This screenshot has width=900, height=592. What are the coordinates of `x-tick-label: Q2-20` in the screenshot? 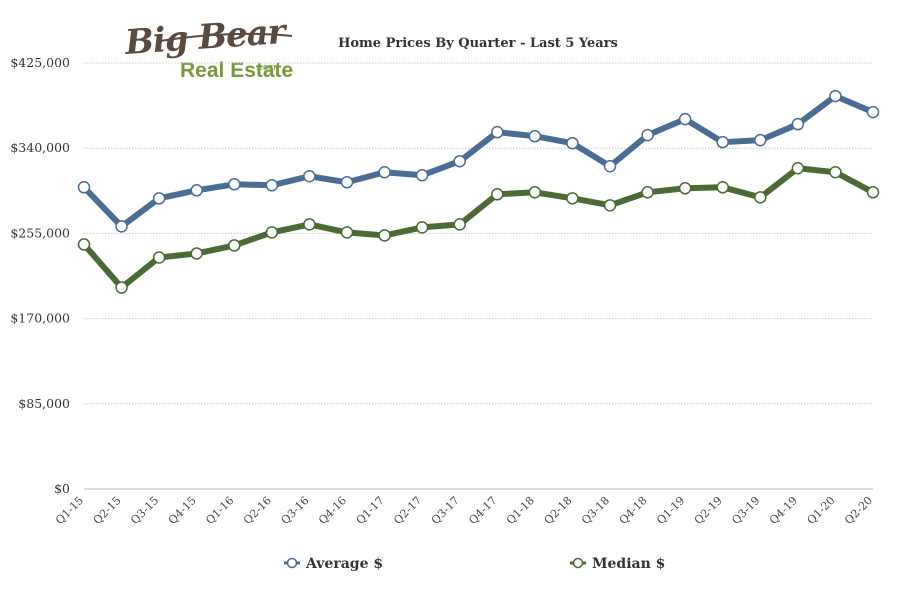 It's located at (858, 510).